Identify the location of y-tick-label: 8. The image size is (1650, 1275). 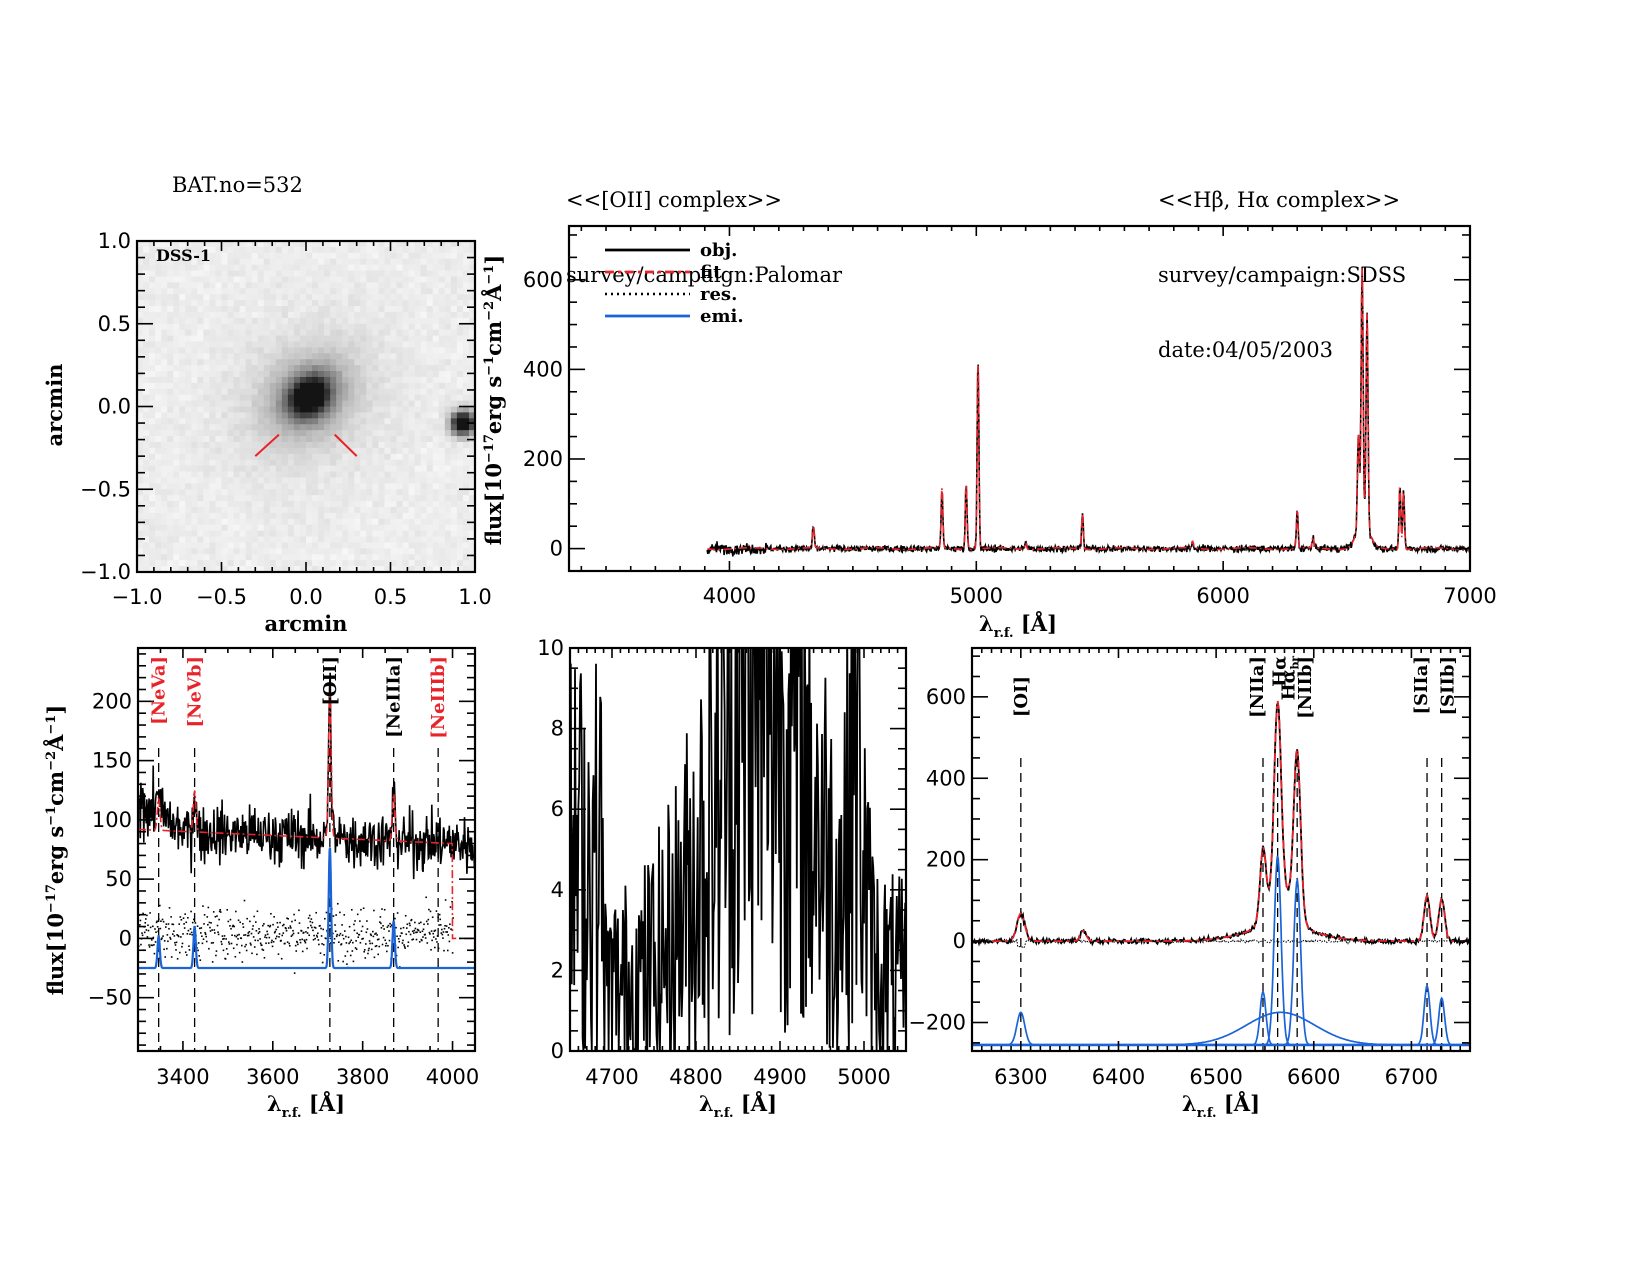
(557, 729).